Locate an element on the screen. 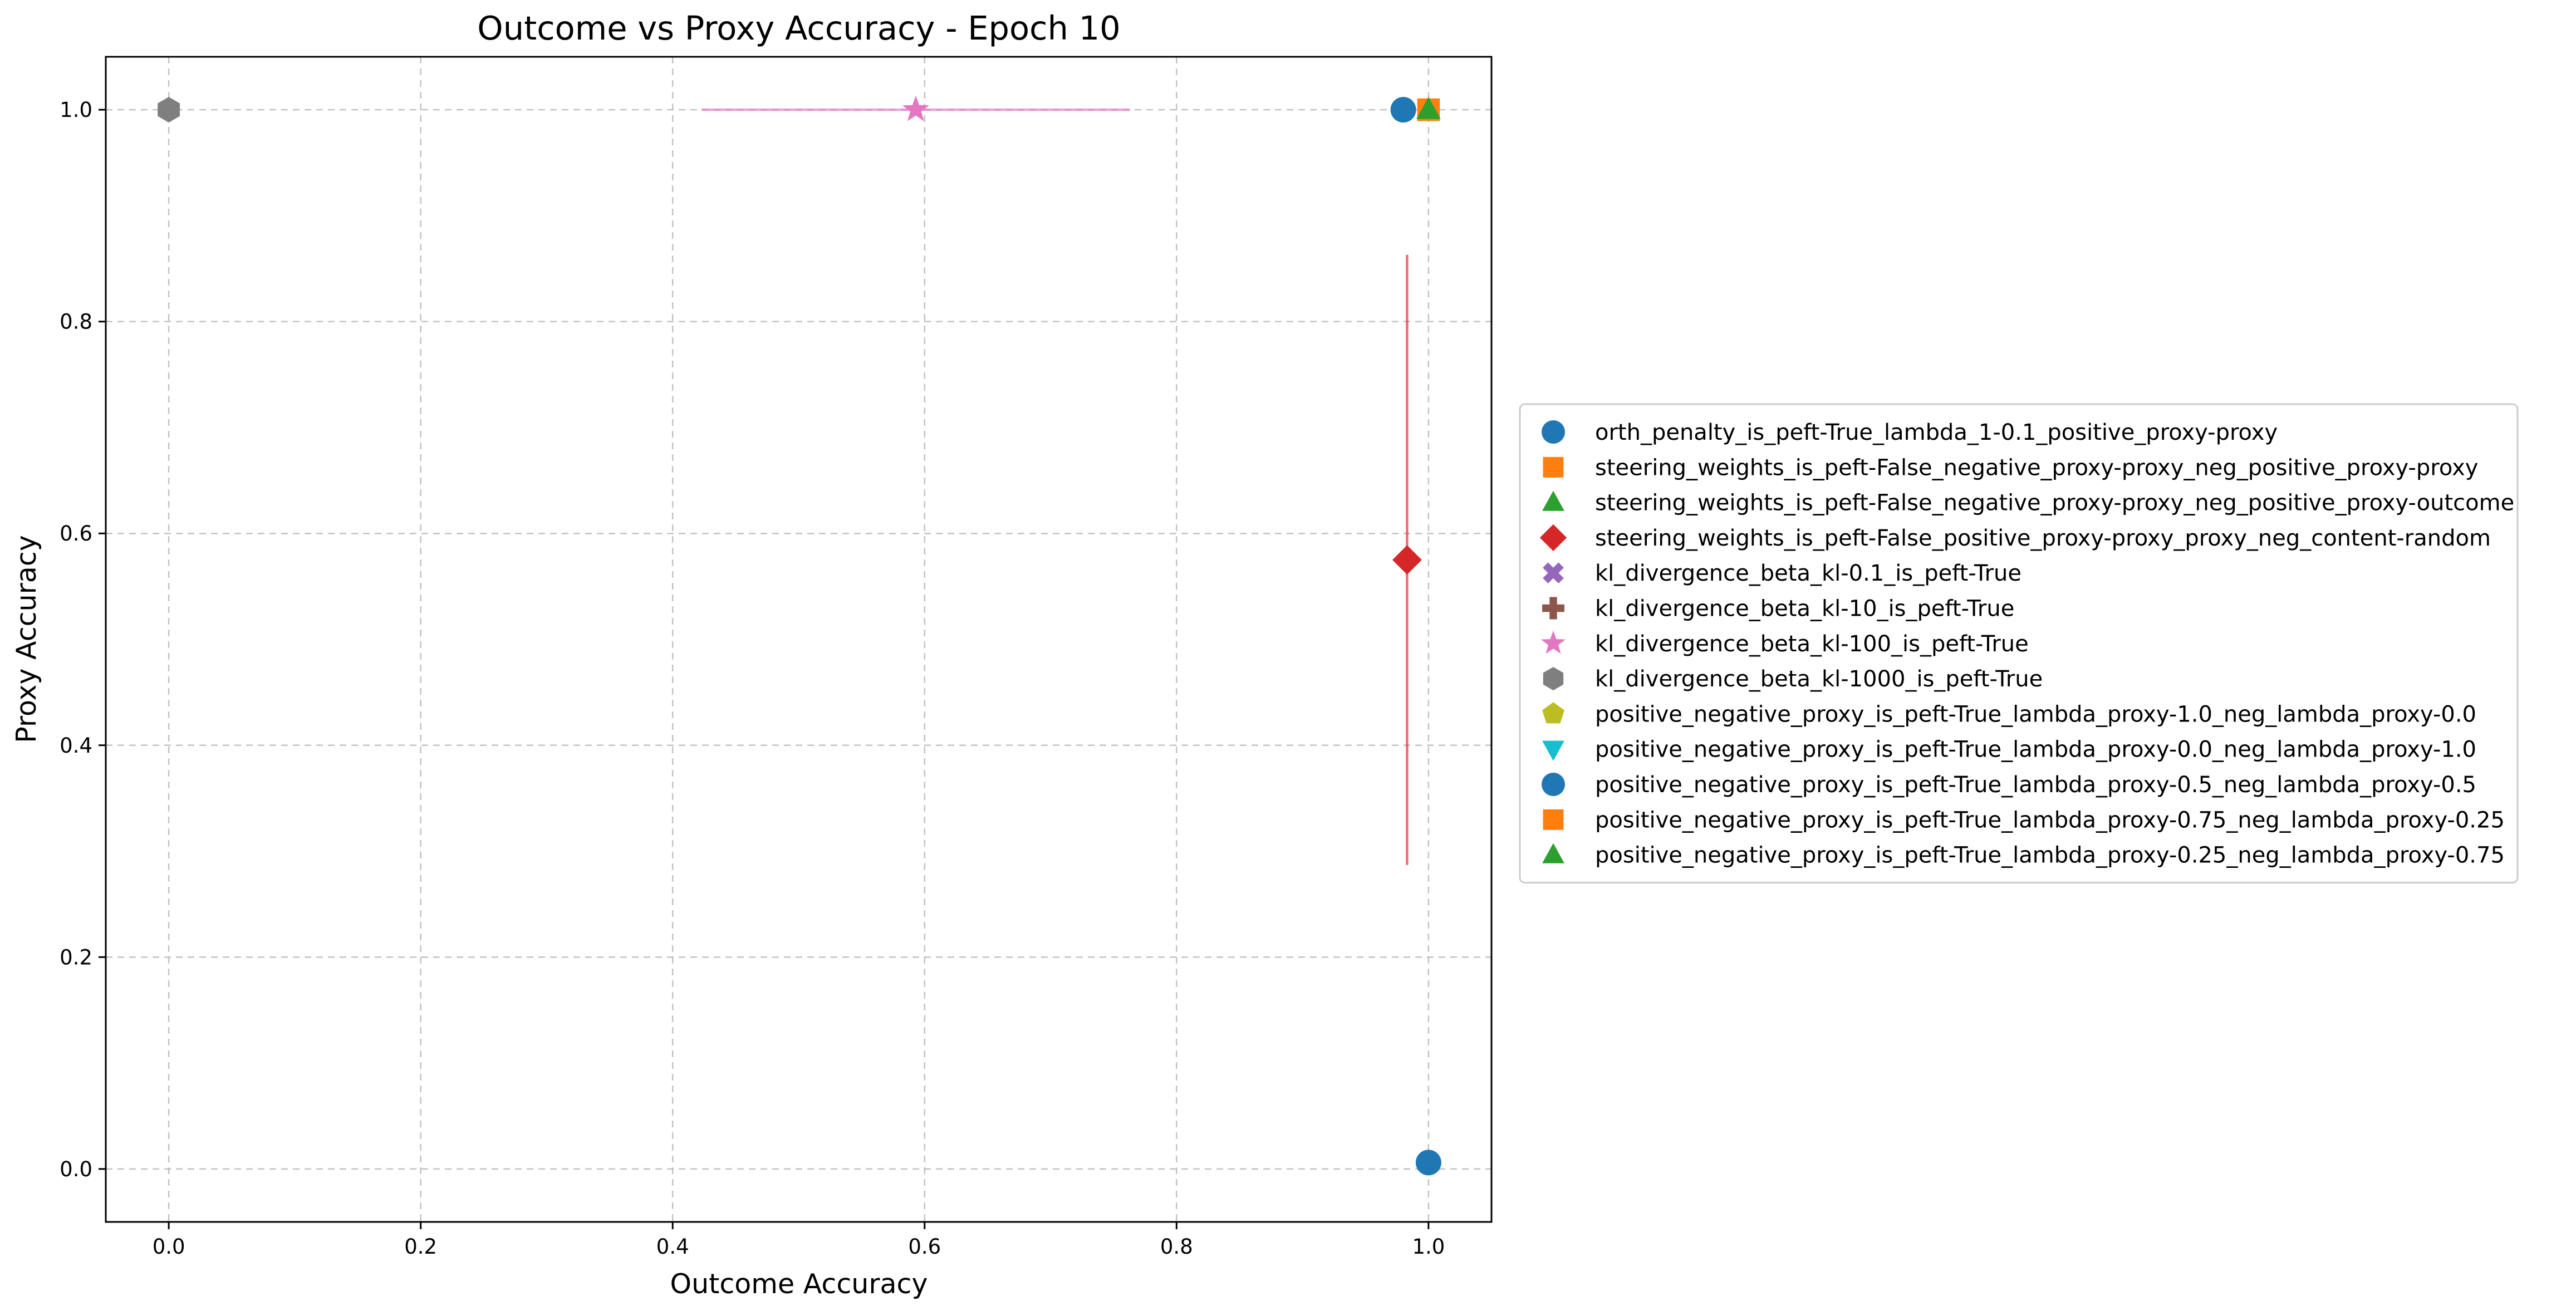 The image size is (2576, 1316). y-axis-label: Proxy Accuracy is located at coordinates (26, 639).